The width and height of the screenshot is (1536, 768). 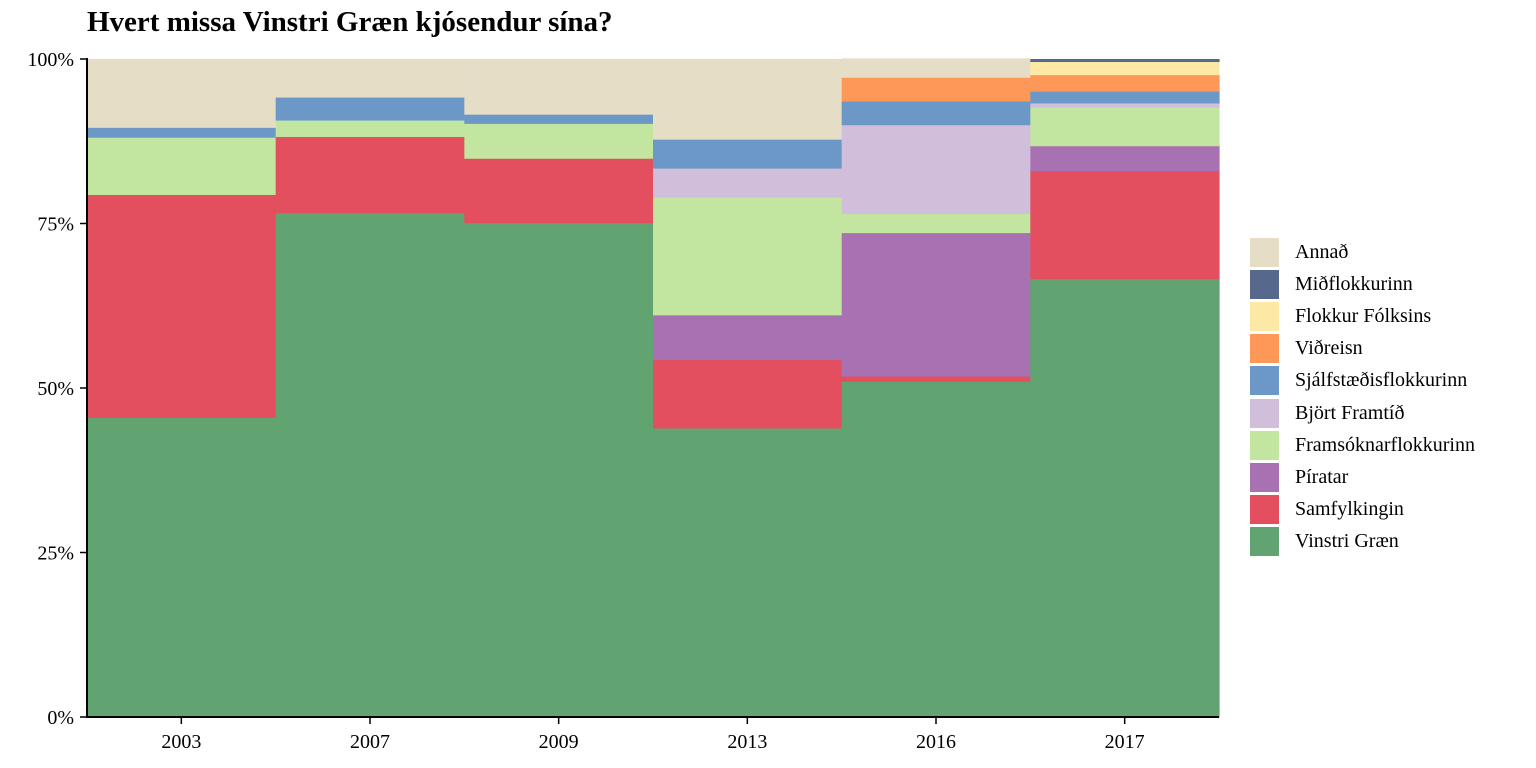 What do you see at coordinates (1125, 105) in the screenshot?
I see `bar-segment-bjort-framtid-2017` at bounding box center [1125, 105].